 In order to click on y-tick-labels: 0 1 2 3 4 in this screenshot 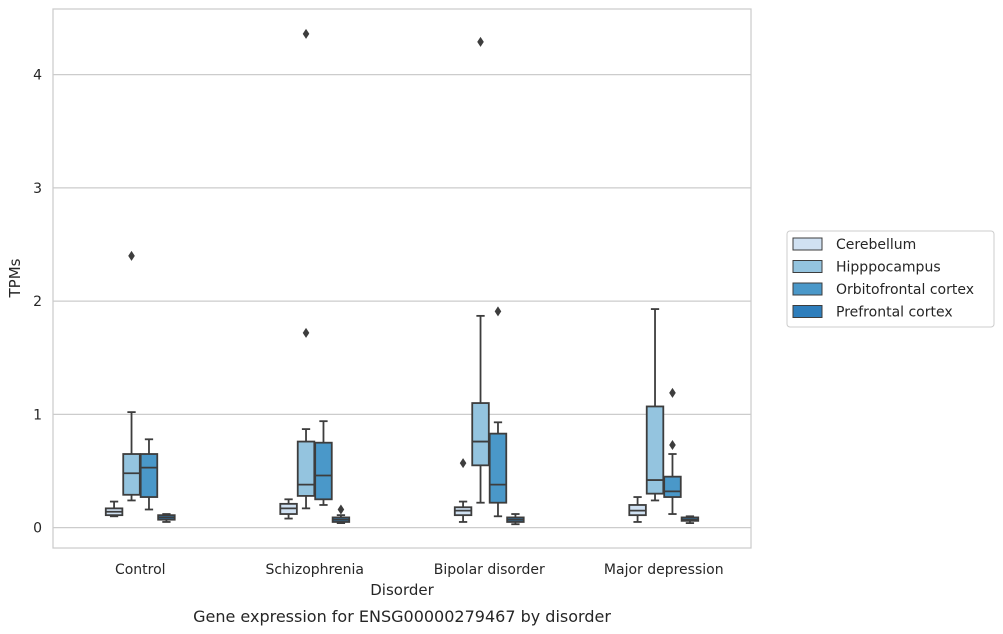, I will do `click(37, 302)`.